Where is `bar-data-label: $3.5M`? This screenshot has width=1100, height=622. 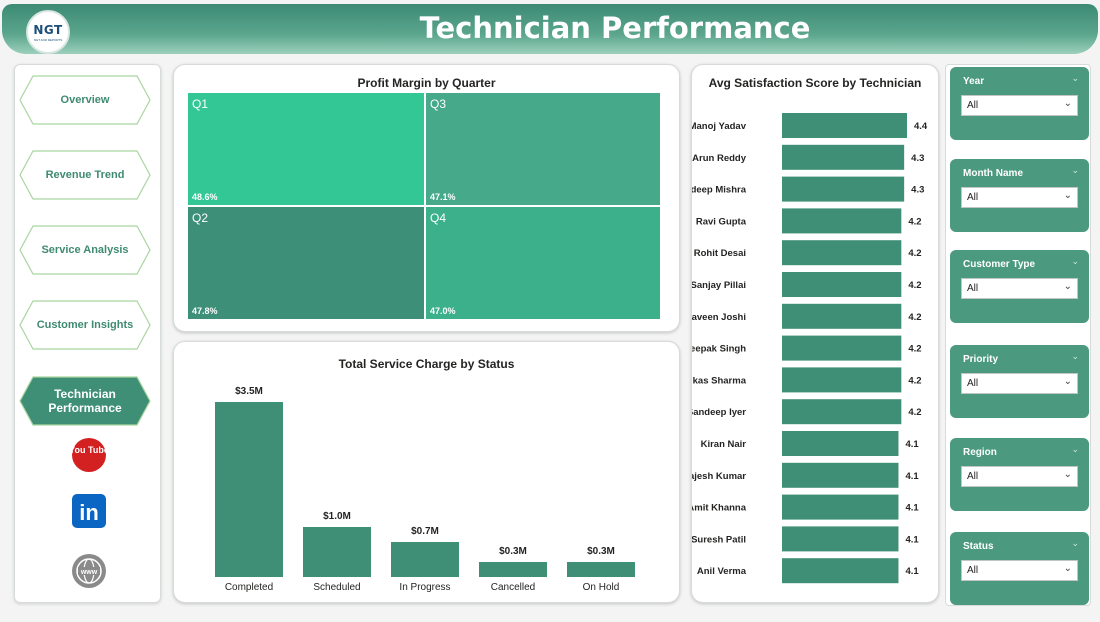 bar-data-label: $3.5M is located at coordinates (249, 391).